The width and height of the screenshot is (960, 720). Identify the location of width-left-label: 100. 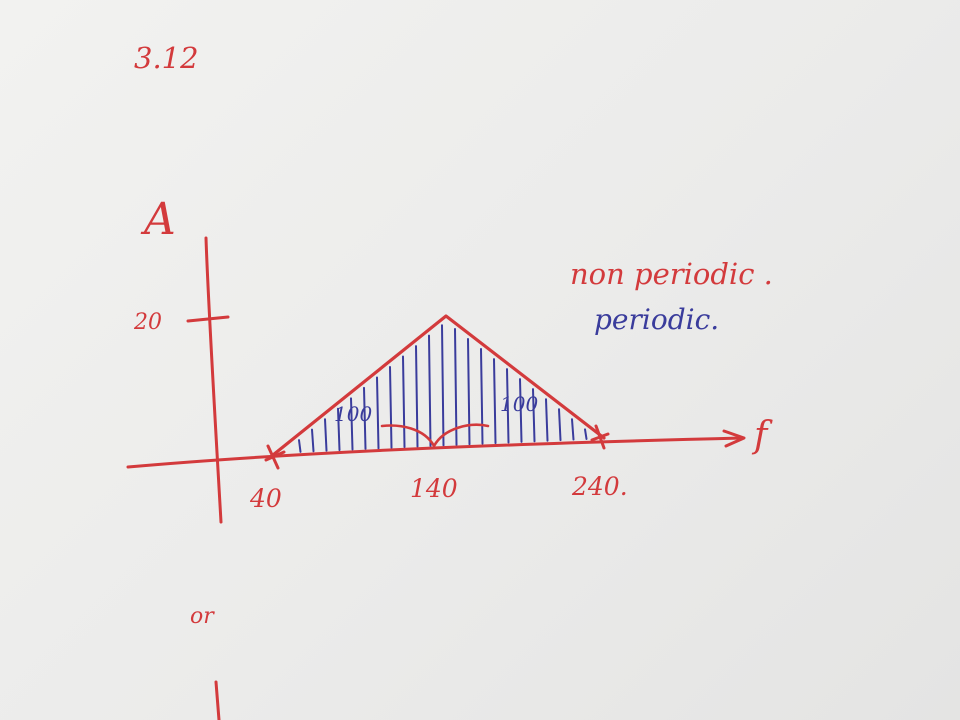
(353, 414).